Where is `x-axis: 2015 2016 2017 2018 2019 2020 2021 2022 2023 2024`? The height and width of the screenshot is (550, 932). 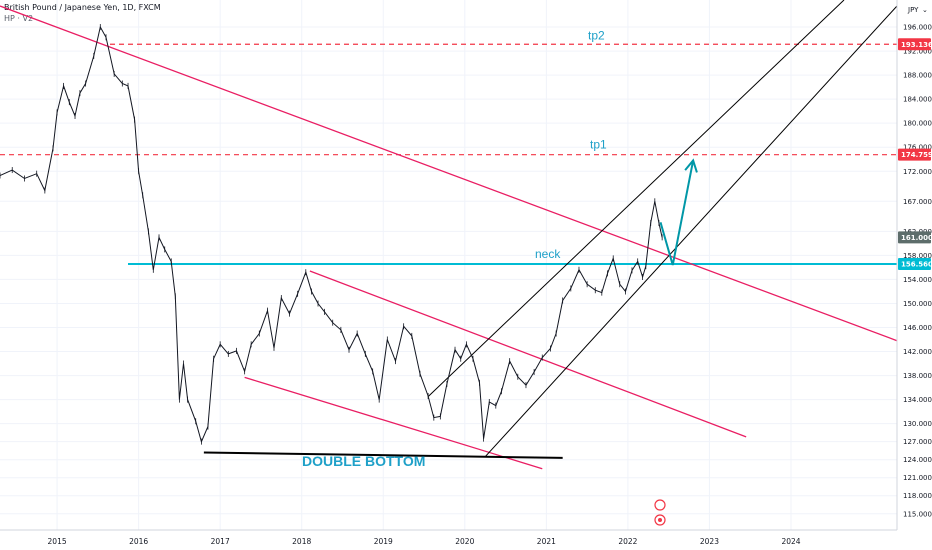
x-axis: 2015 2016 2017 2018 2019 2020 2021 2022 2023 2024 is located at coordinates (448, 537).